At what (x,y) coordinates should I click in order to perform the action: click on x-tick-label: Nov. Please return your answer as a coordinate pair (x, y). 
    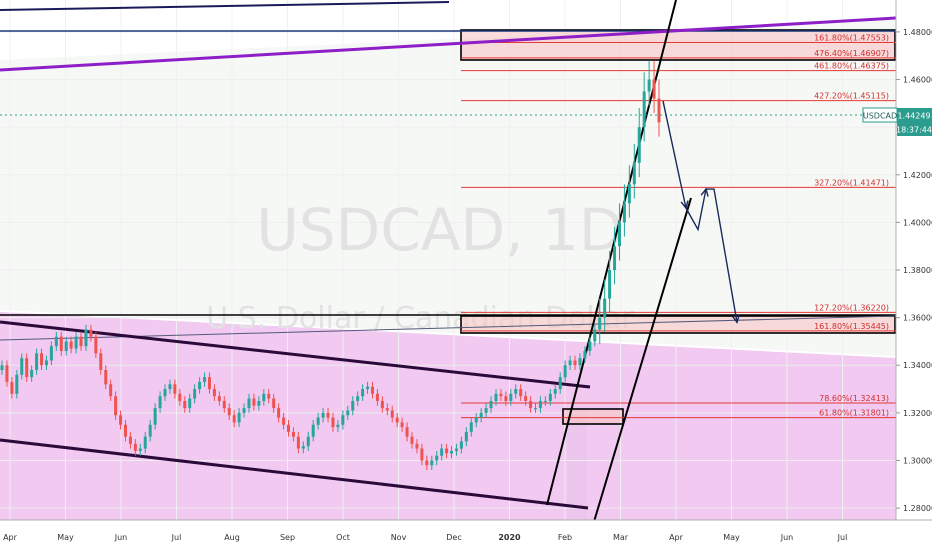
    Looking at the image, I should click on (399, 537).